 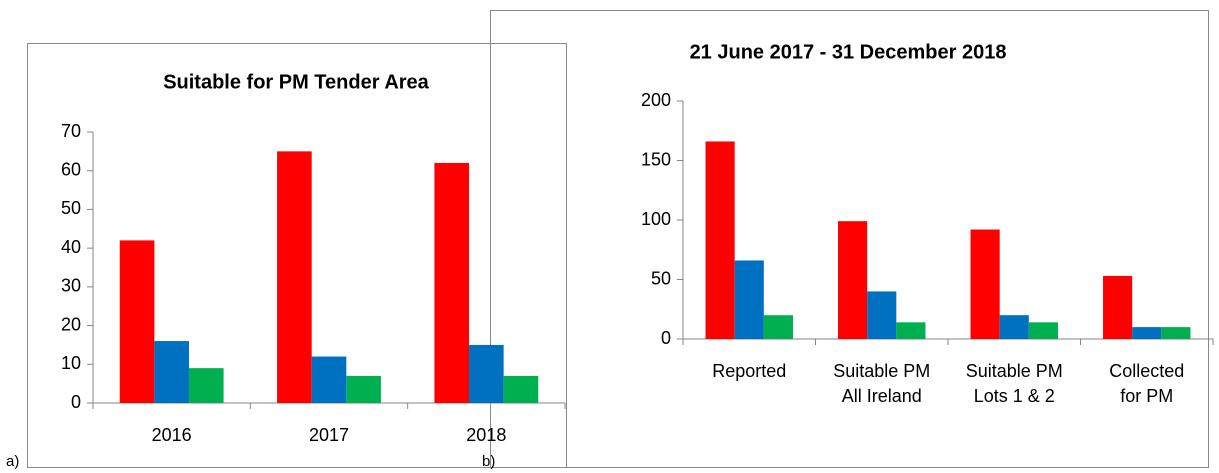 I want to click on x-tick-label: 2016, so click(x=172, y=435).